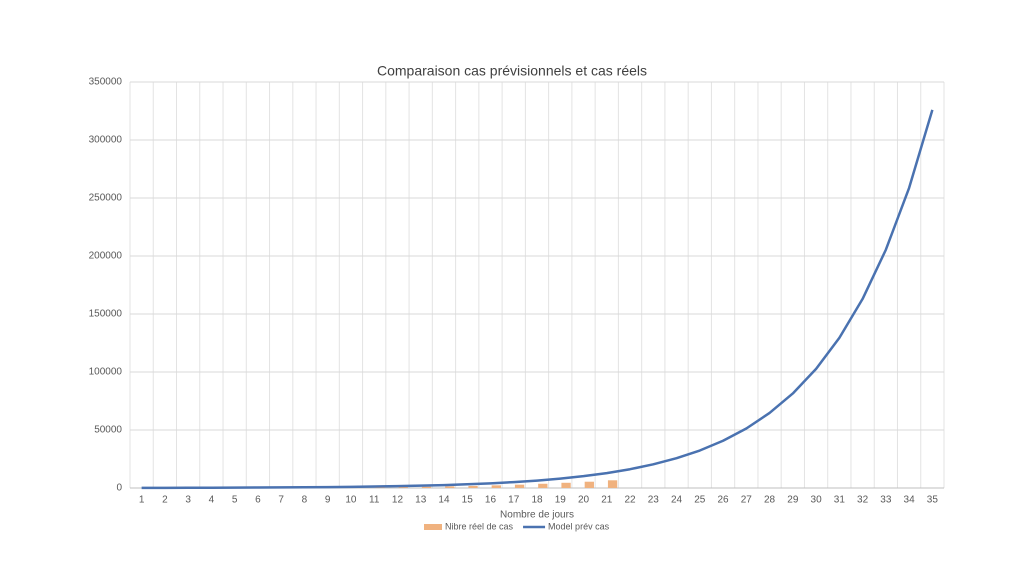 The width and height of the screenshot is (1024, 576). I want to click on y-tick-label: 0, so click(119, 488).